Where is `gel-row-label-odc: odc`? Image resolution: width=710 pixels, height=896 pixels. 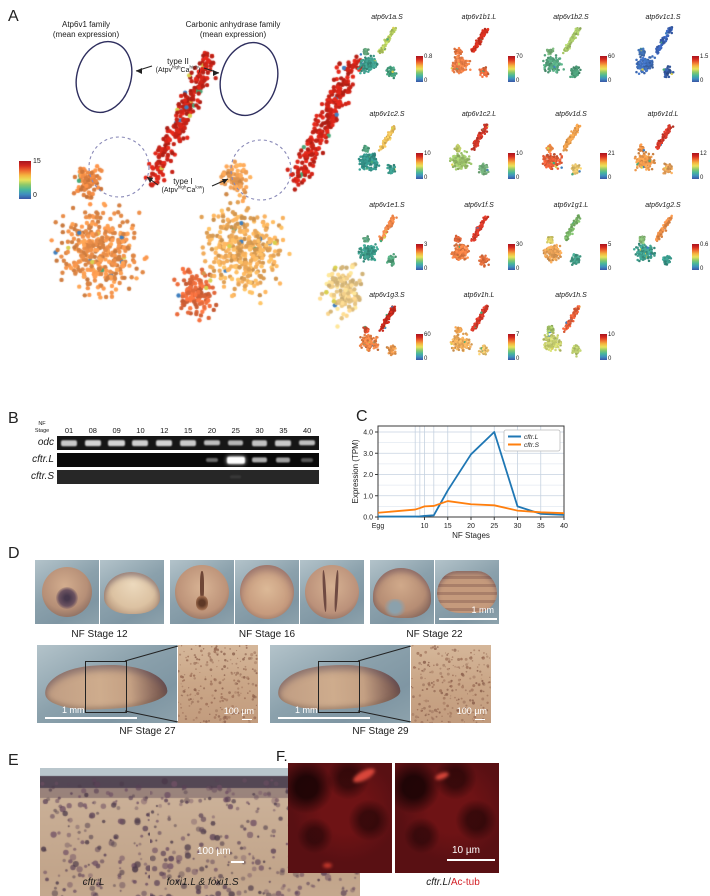
gel-row-label-odc: odc is located at coordinates (45, 442).